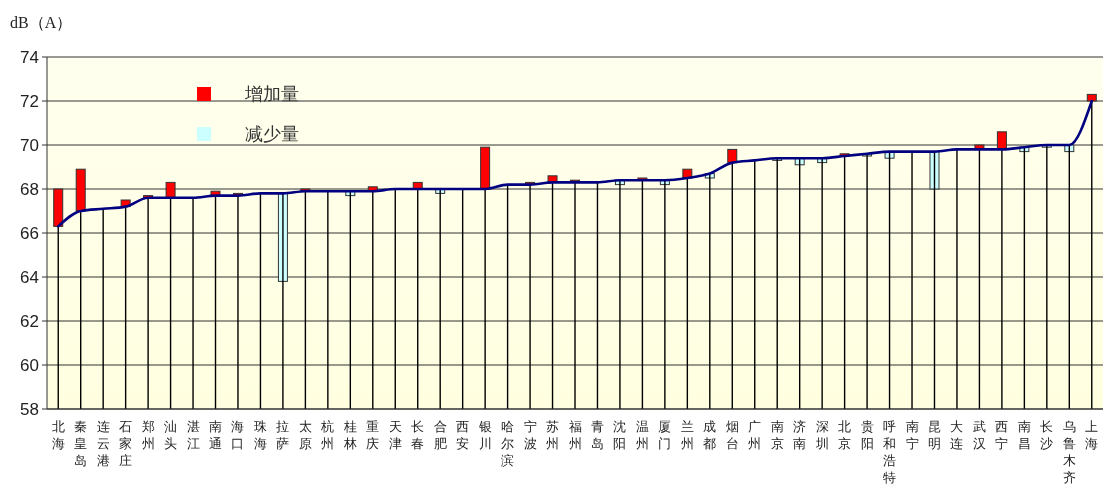 Image resolution: width=1104 pixels, height=495 pixels. Describe the element at coordinates (530, 435) in the screenshot. I see `x-tick-label: 宁波` at that location.